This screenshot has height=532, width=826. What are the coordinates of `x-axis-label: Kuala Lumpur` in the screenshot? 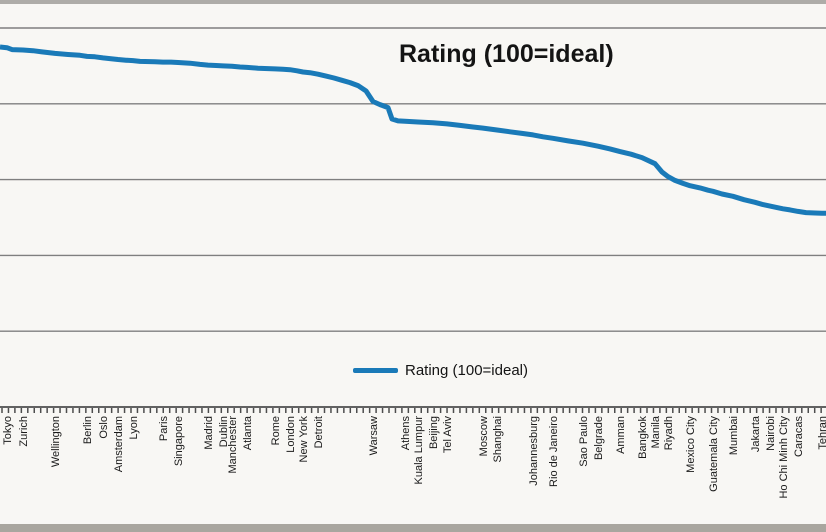 It's located at (419, 450).